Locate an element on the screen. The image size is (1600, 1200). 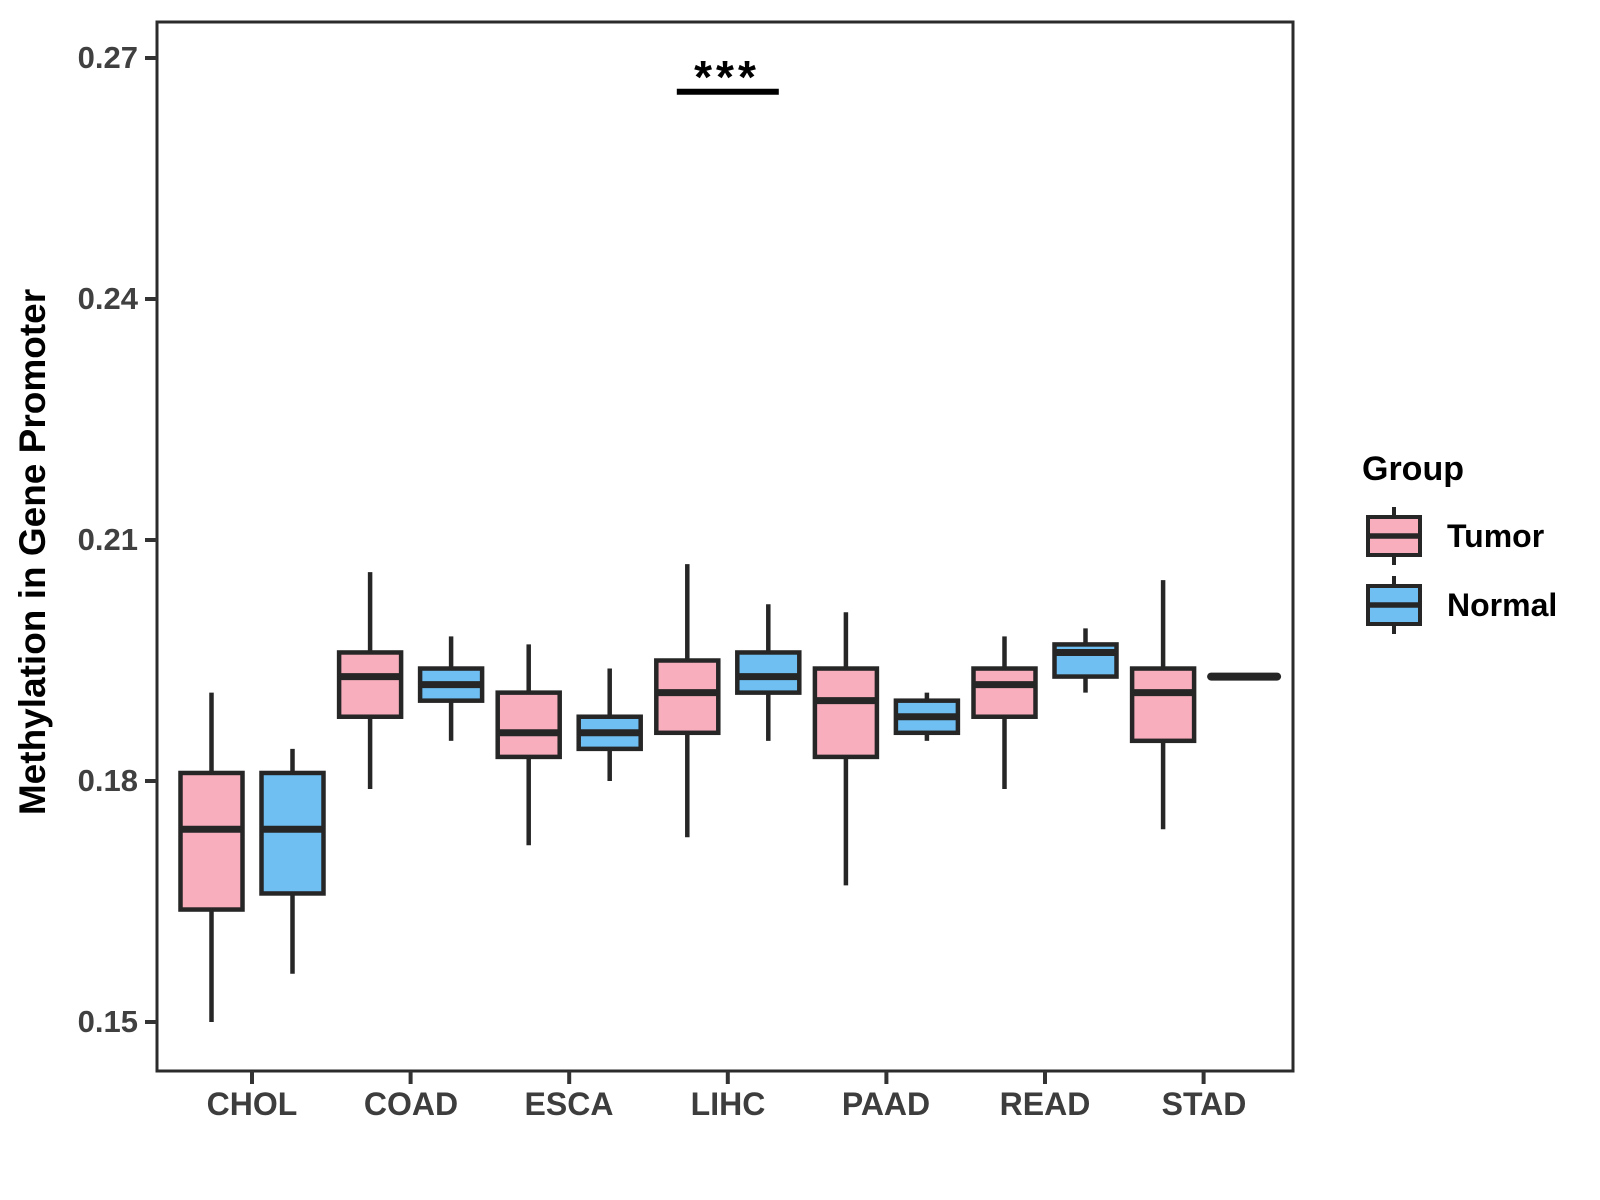
x-tick-label-paad: PAAD is located at coordinates (886, 1104).